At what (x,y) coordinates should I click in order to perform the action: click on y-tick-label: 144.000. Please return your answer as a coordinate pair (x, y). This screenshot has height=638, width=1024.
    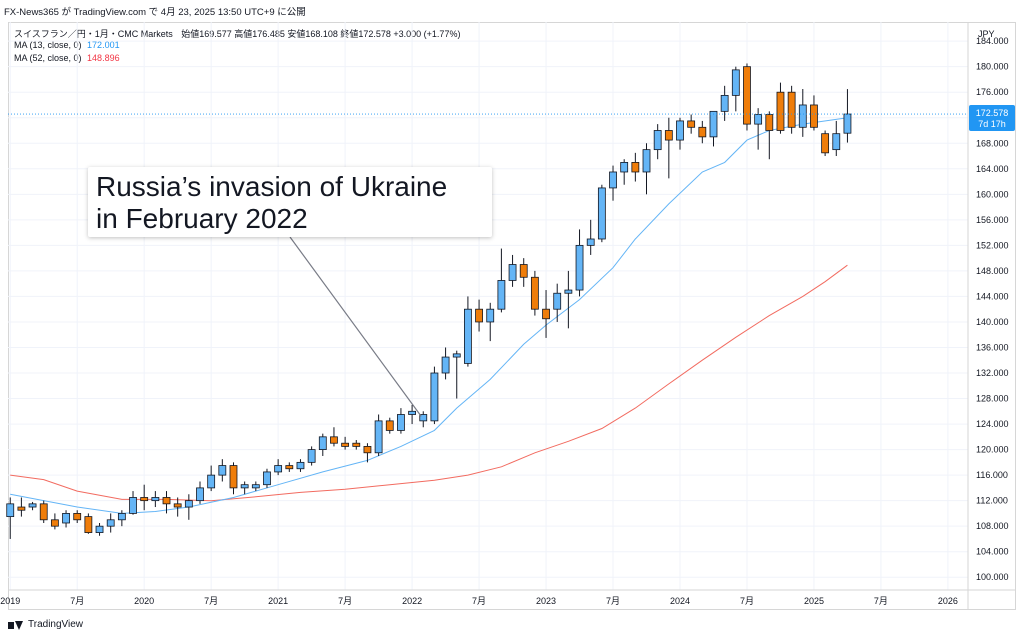
    Looking at the image, I should click on (992, 296).